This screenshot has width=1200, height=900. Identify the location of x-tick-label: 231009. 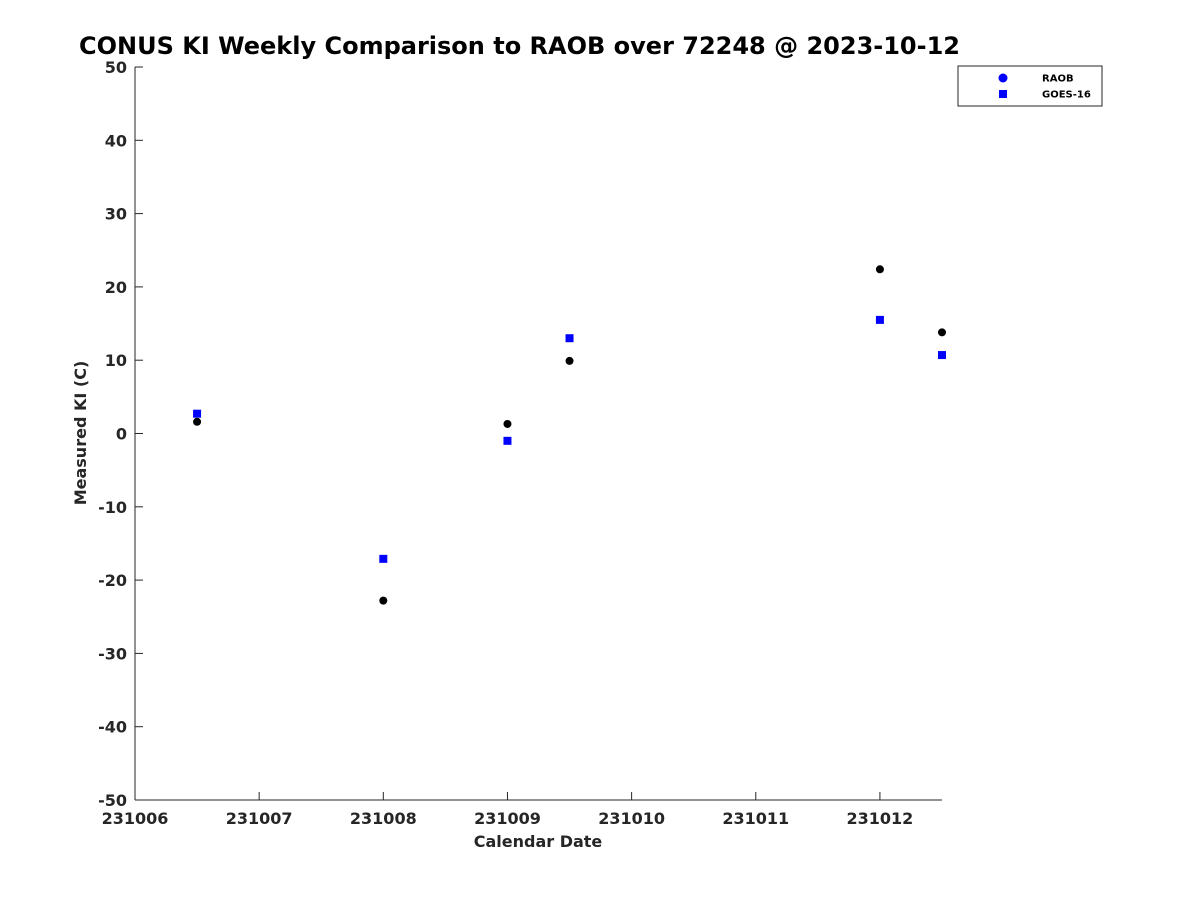
(507, 818).